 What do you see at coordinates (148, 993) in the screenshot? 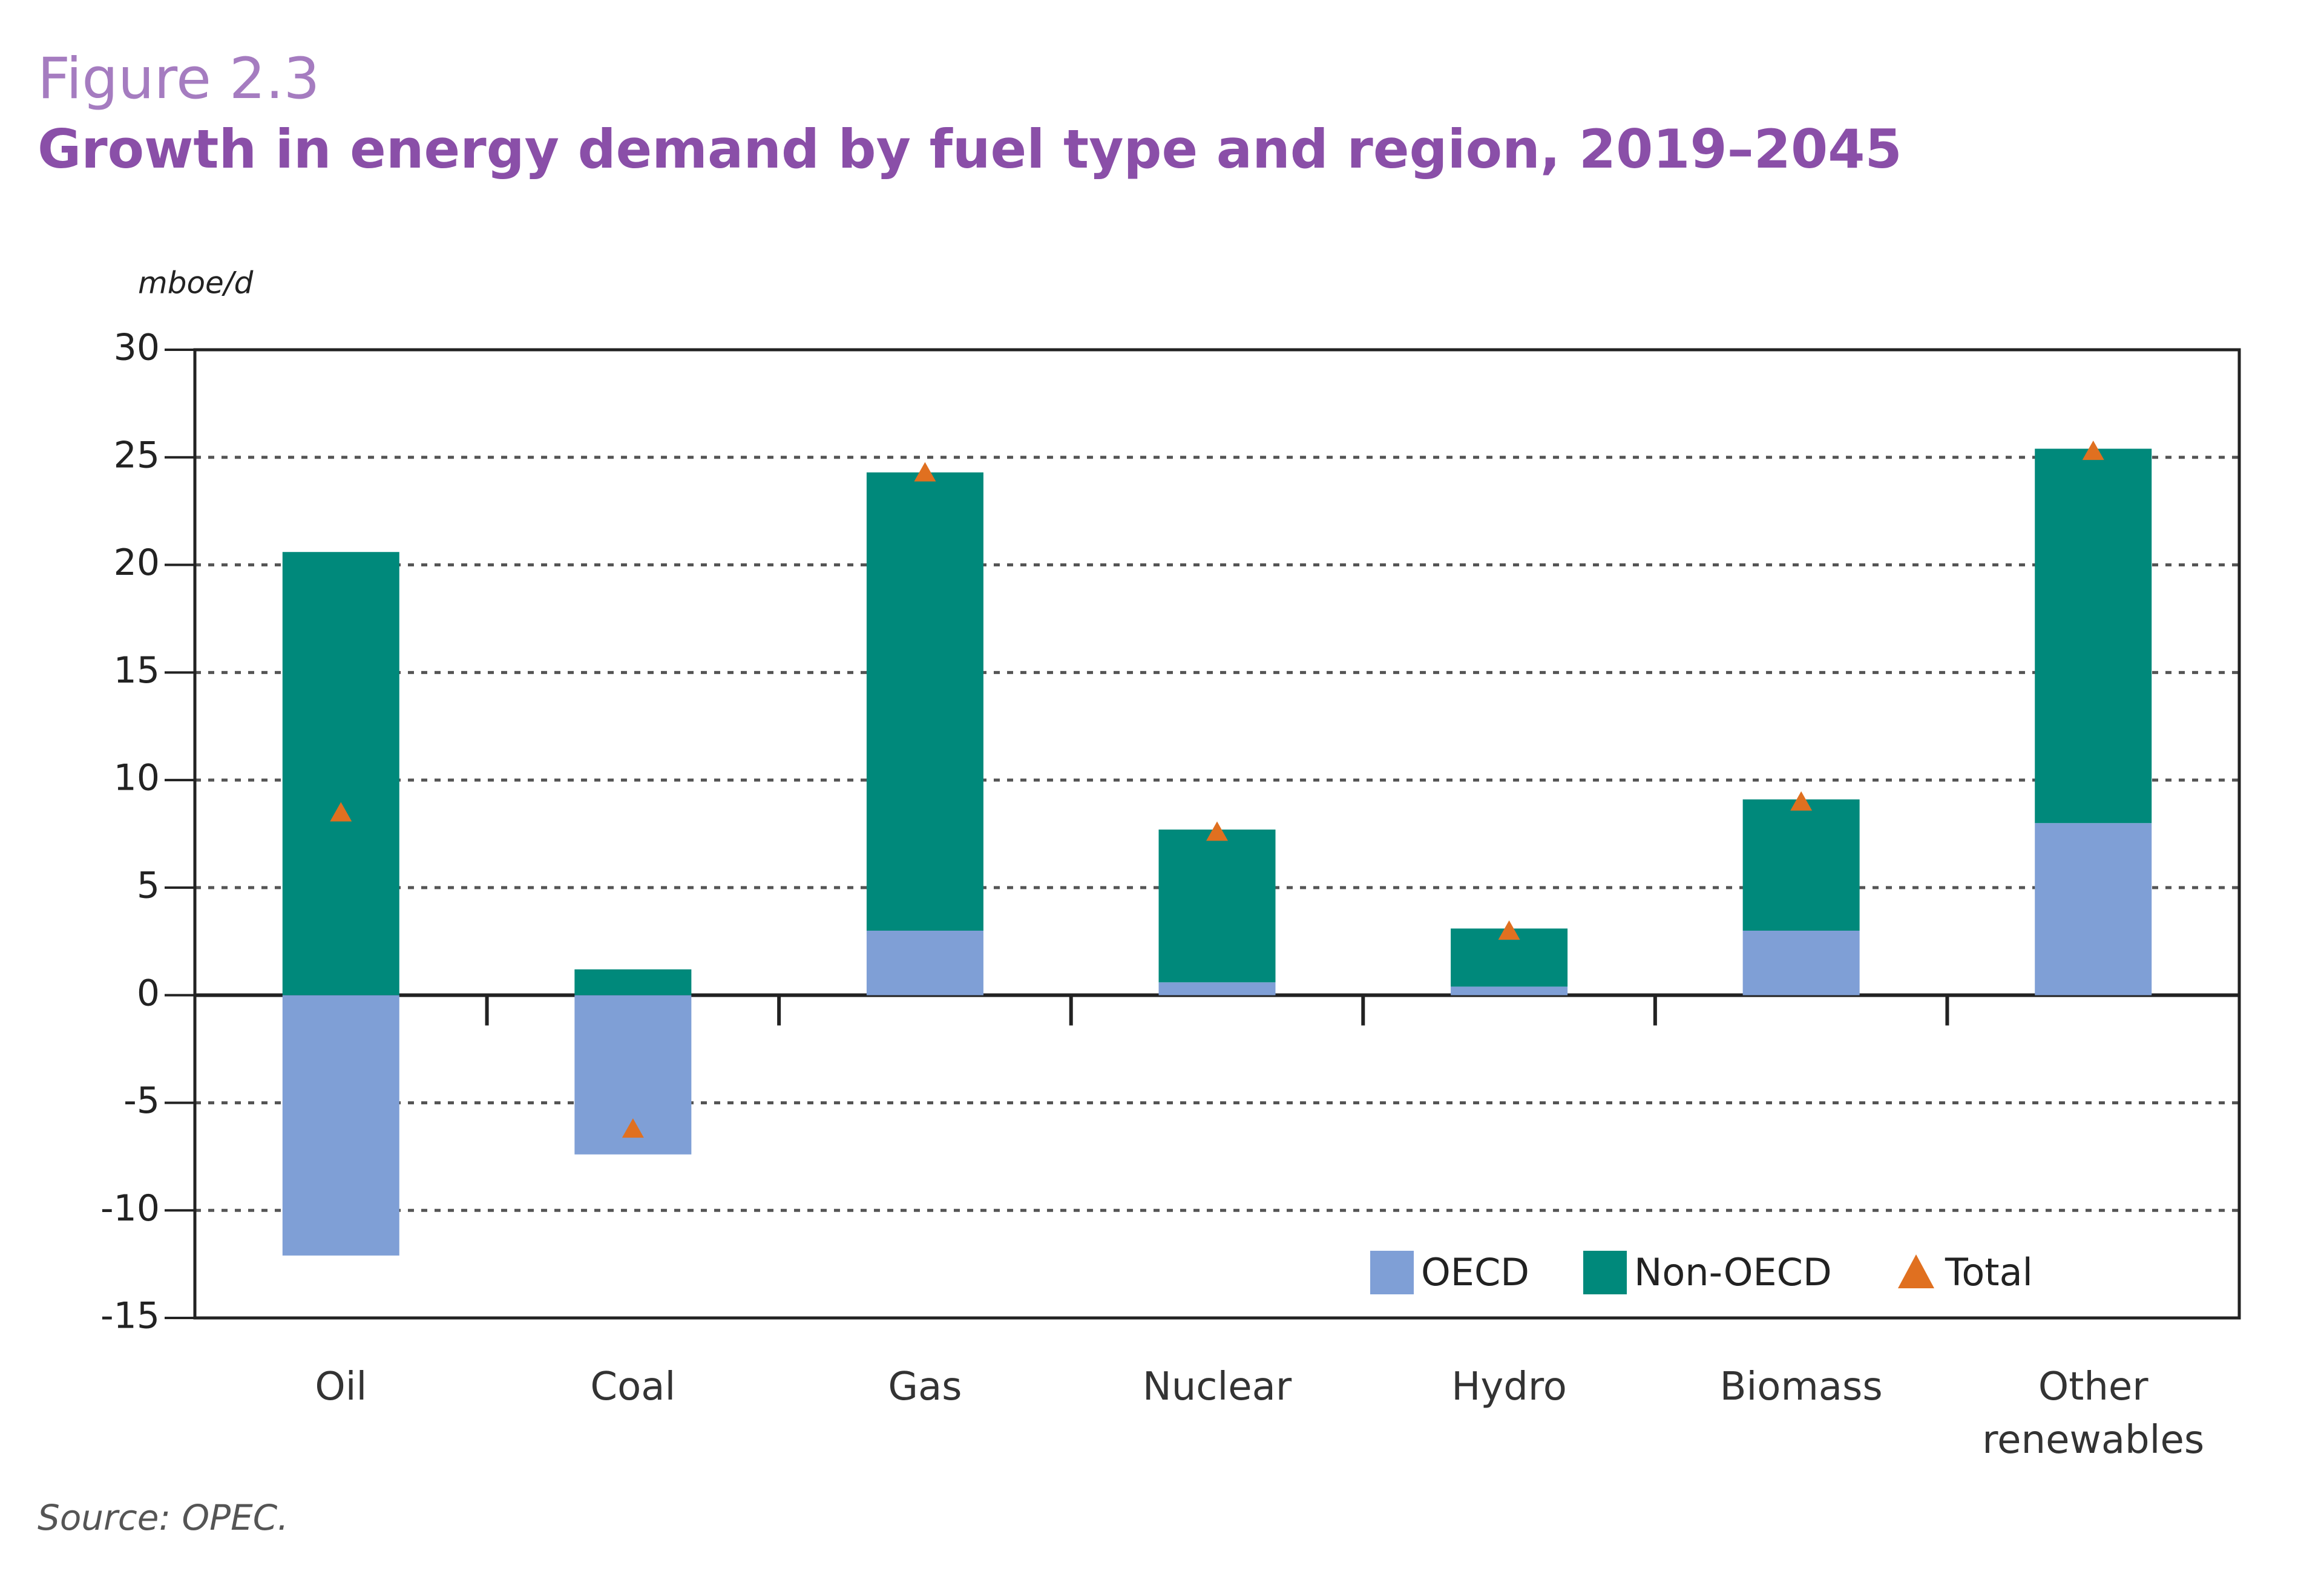
I see `y-tick-label: 0` at bounding box center [148, 993].